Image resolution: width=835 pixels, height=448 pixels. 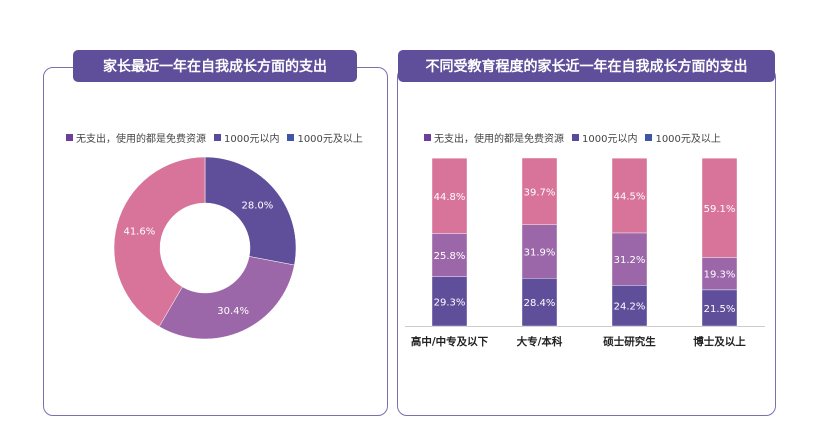 What do you see at coordinates (540, 341) in the screenshot?
I see `category-label: 大专/本科` at bounding box center [540, 341].